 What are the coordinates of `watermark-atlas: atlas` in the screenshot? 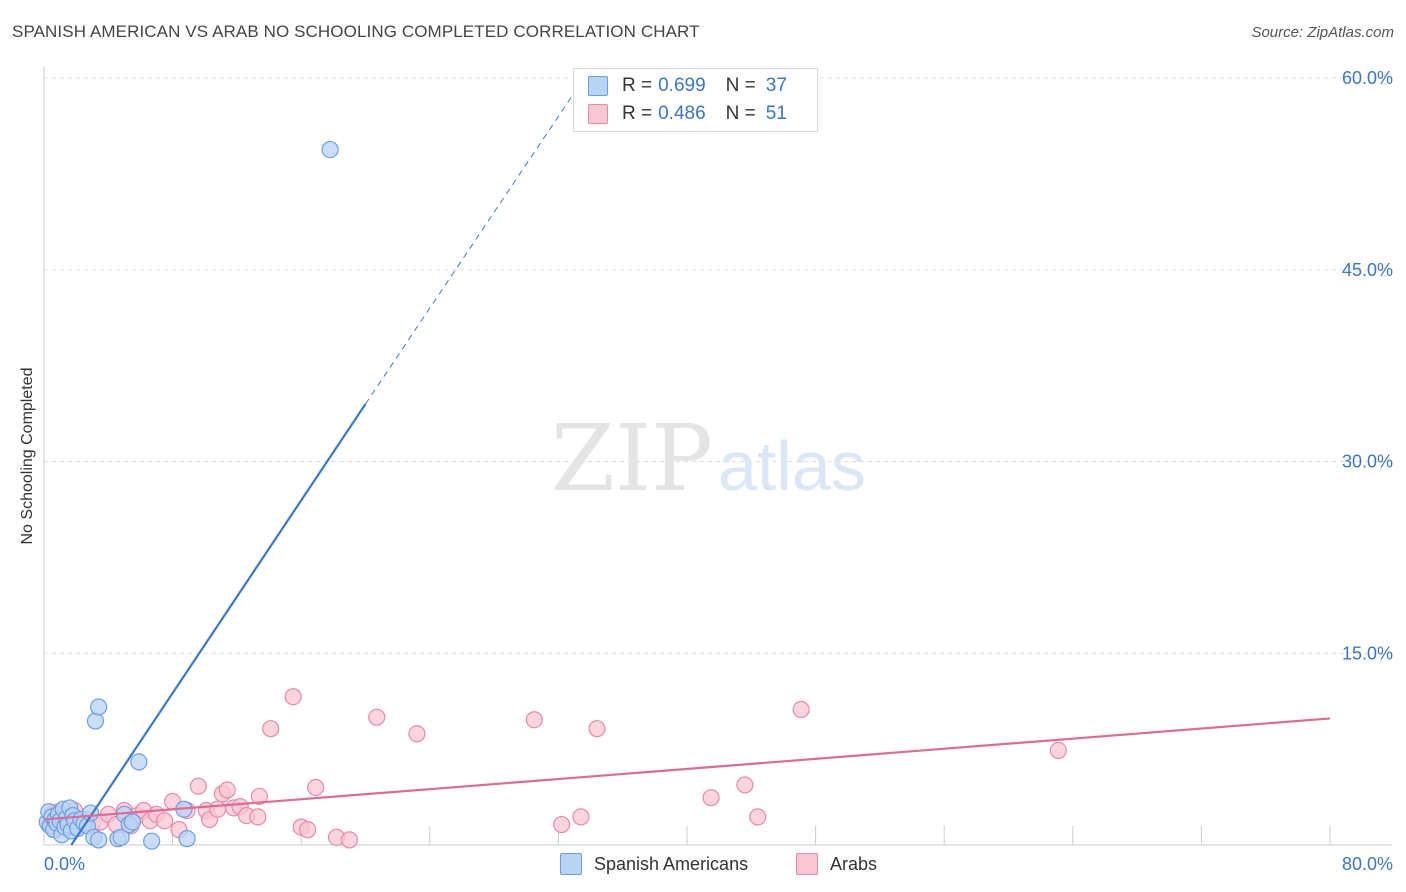 It's located at (792, 466).